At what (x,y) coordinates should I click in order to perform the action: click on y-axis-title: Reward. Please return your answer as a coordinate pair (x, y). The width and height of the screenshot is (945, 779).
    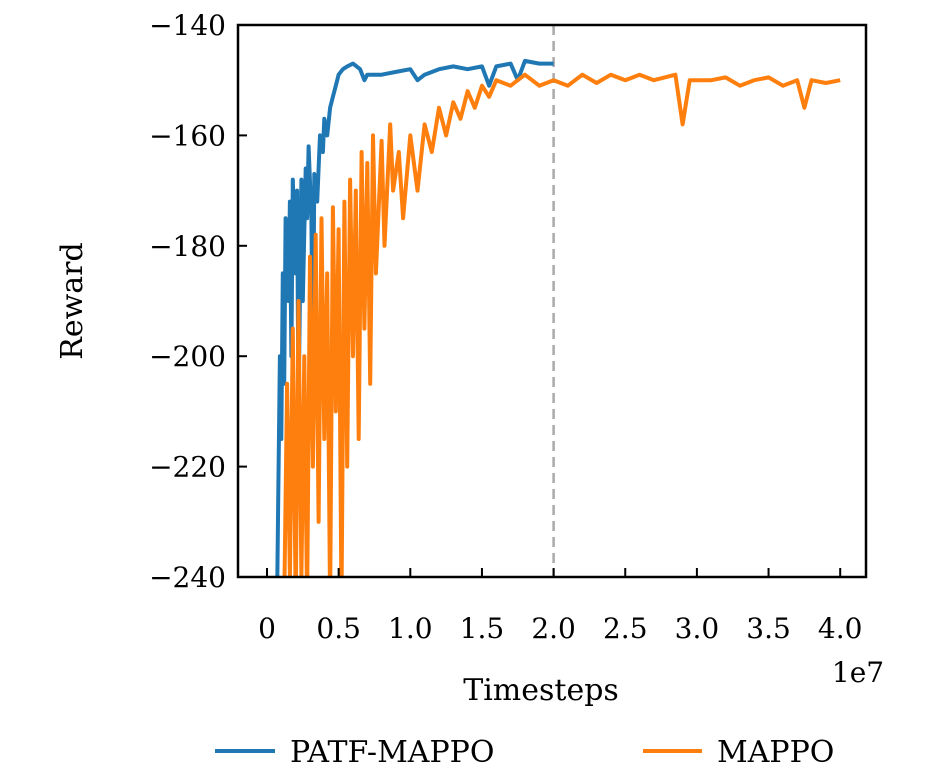
    Looking at the image, I should click on (72, 300).